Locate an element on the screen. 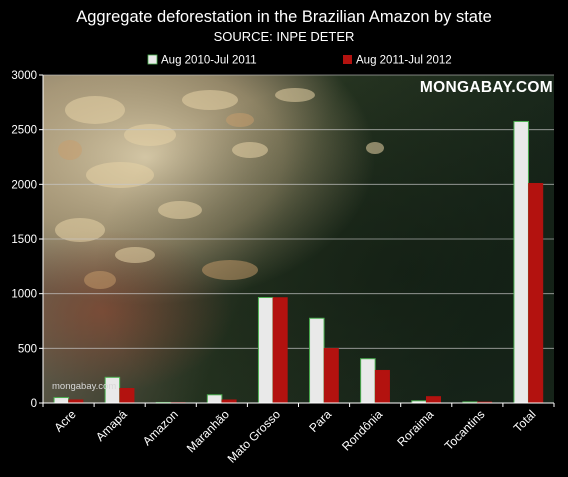 The image size is (568, 477). legend-label-2010-2011: Aug 2010-Jul 2011 is located at coordinates (209, 61).